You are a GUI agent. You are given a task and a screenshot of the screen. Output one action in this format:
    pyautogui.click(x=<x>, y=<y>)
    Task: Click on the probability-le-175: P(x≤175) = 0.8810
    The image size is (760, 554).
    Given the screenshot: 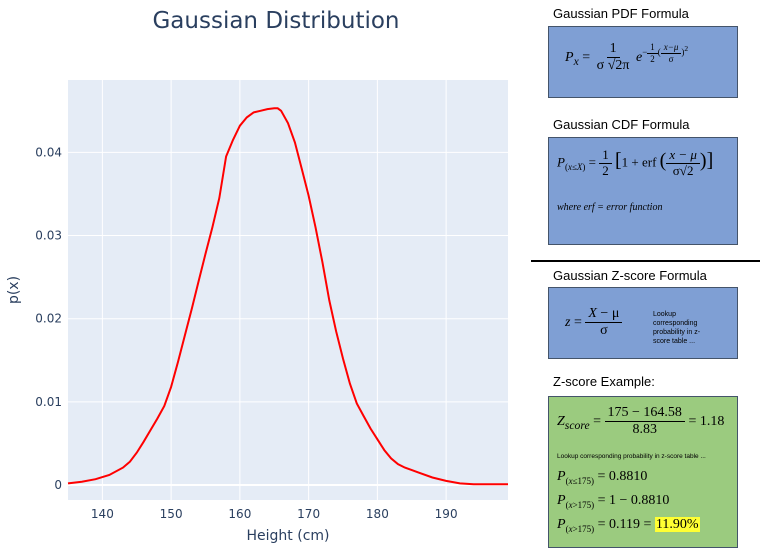 What is the action you would take?
    pyautogui.click(x=602, y=477)
    